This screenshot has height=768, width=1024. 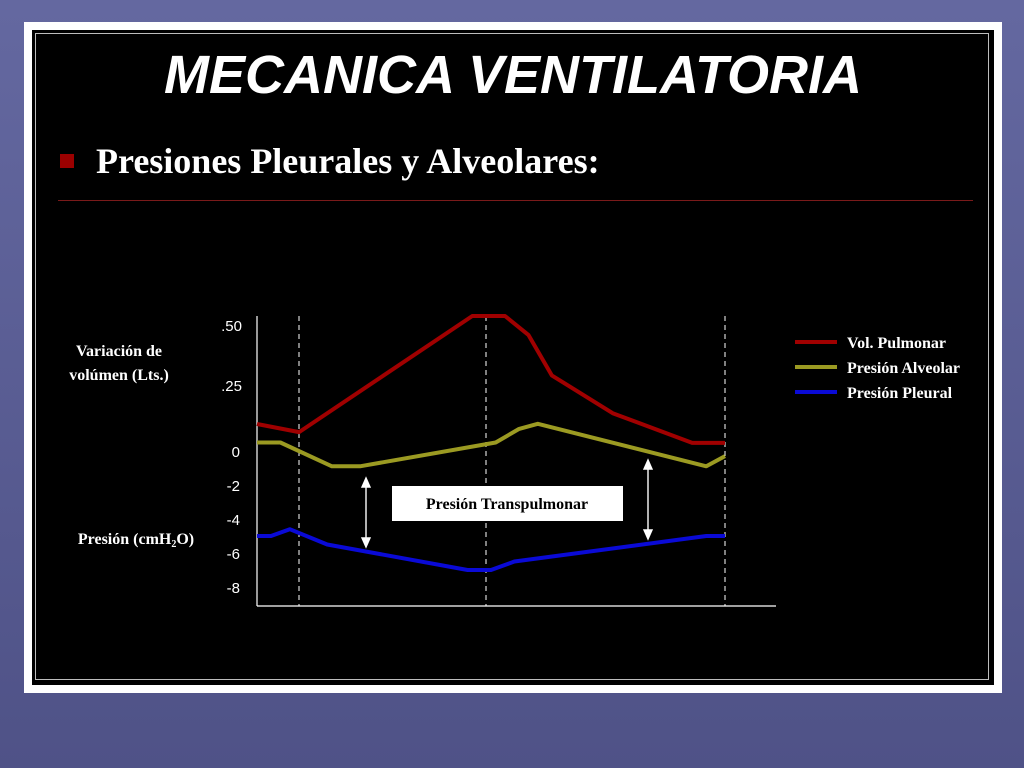 What do you see at coordinates (491, 549) in the screenshot?
I see `series-line-presion-pleural` at bounding box center [491, 549].